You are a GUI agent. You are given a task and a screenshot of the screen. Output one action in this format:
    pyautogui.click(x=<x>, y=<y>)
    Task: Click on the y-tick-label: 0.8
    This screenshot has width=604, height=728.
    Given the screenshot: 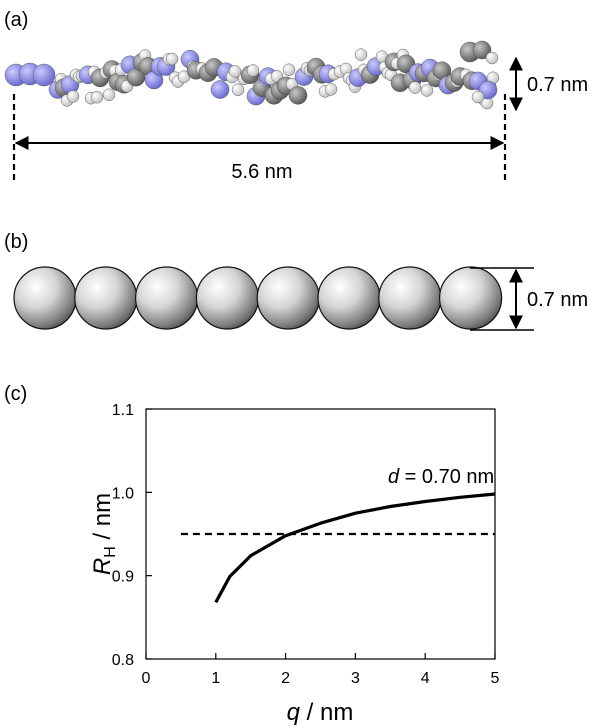 What is the action you would take?
    pyautogui.click(x=123, y=660)
    